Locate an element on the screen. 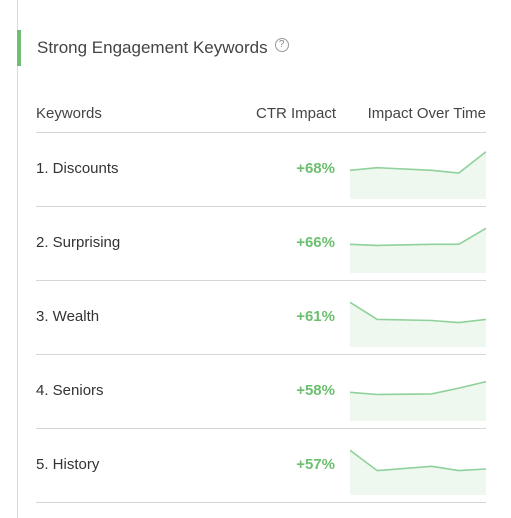  table-row: 4. Seniors +58% is located at coordinates (261, 392).